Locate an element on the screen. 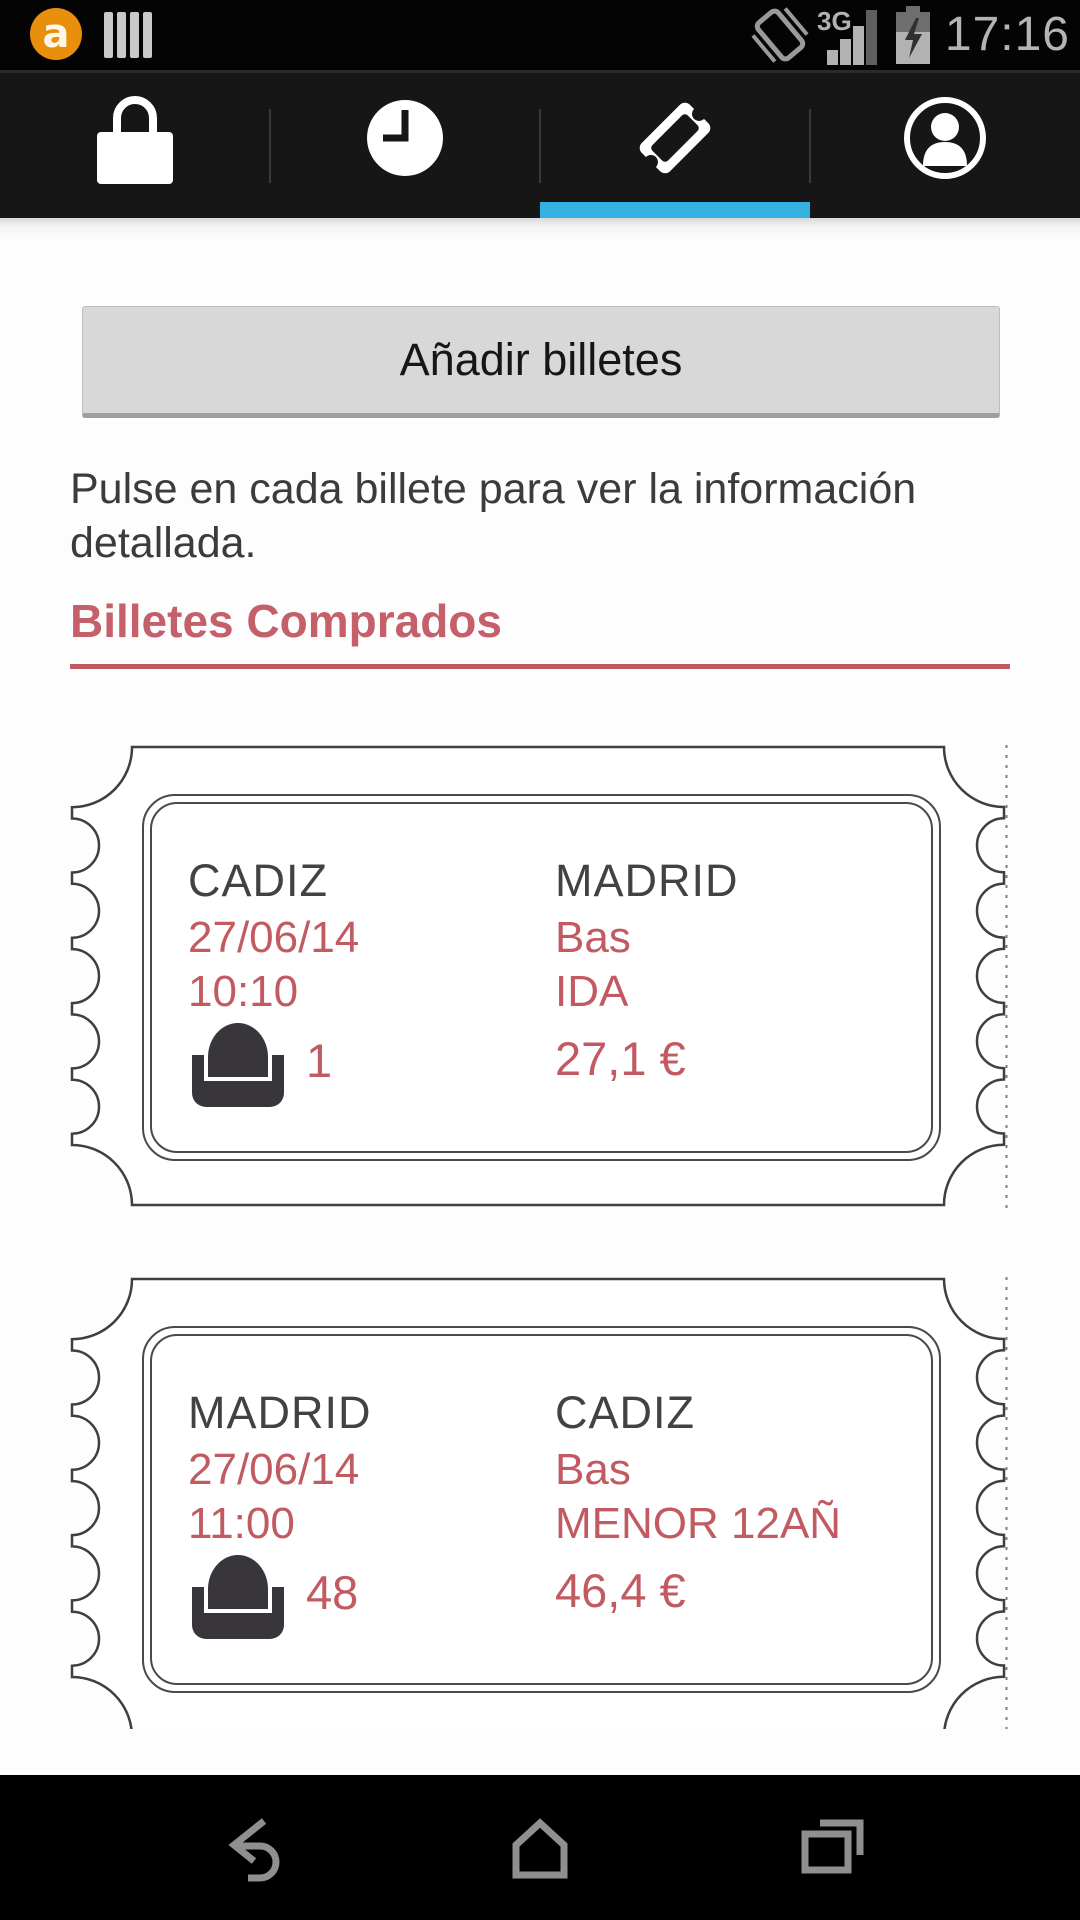 This screenshot has width=1080, height=1920. active-tab-indicator is located at coordinates (675, 210).